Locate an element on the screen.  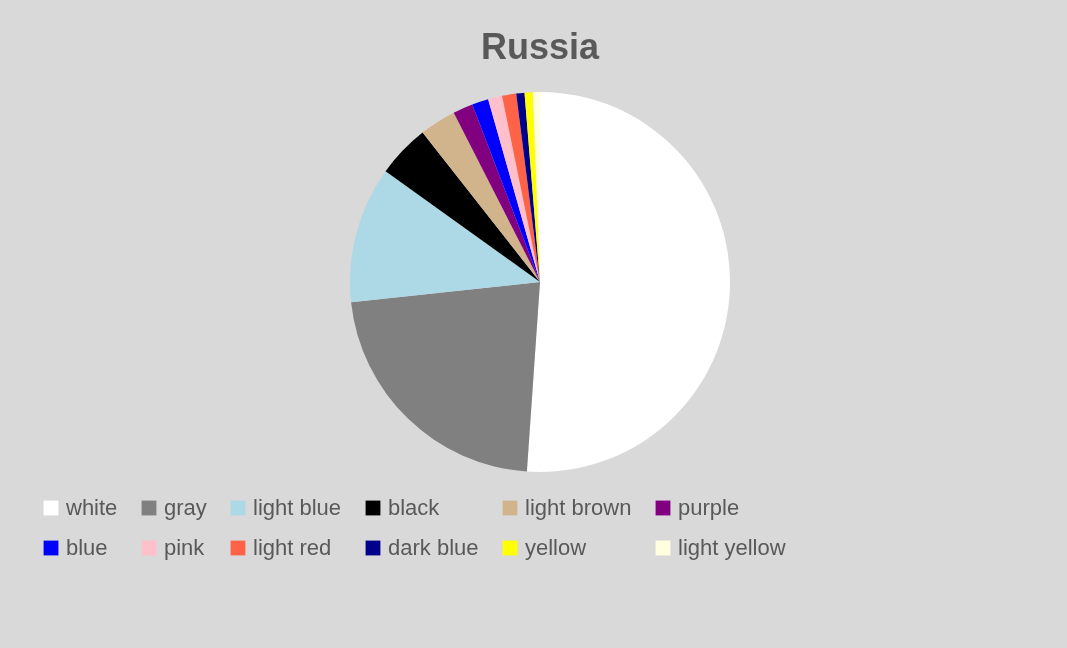
legend-label: yellow is located at coordinates (556, 547).